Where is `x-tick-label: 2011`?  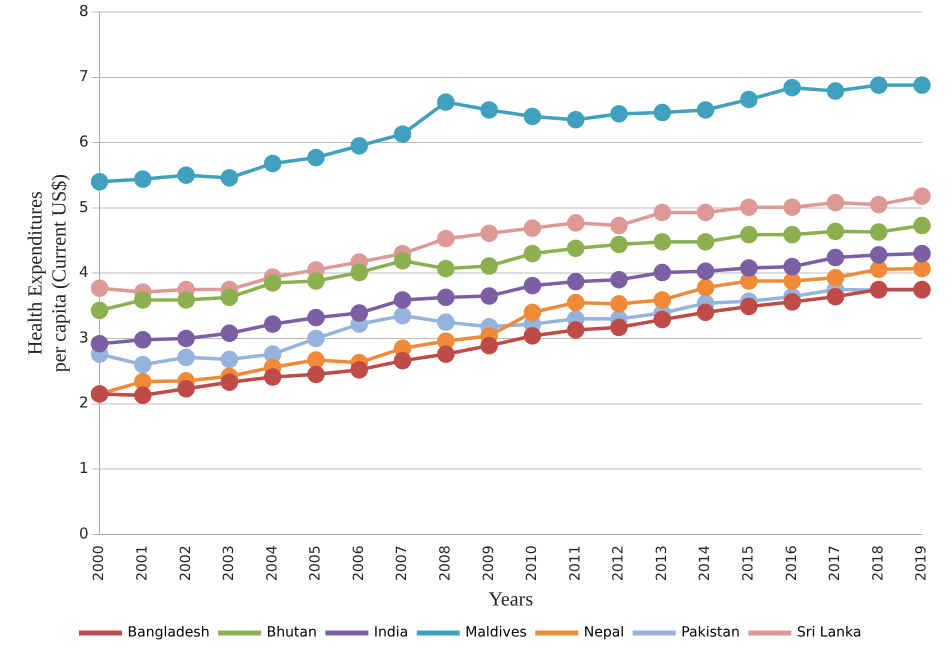 x-tick-label: 2011 is located at coordinates (575, 563).